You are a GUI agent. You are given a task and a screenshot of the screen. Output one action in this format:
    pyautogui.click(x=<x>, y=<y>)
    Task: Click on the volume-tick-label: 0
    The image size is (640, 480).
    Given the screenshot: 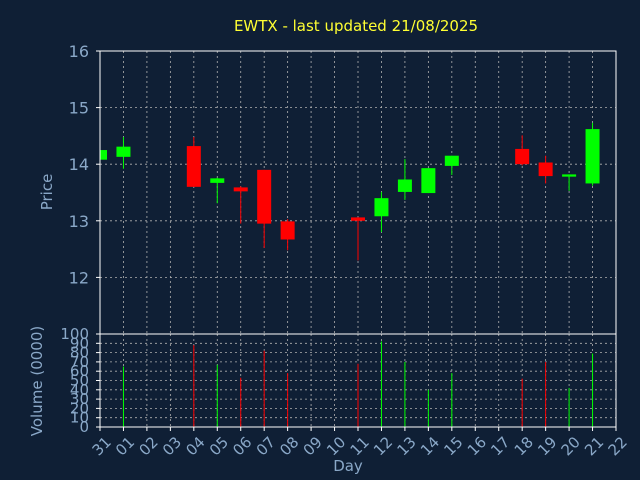 What is the action you would take?
    pyautogui.click(x=84, y=427)
    